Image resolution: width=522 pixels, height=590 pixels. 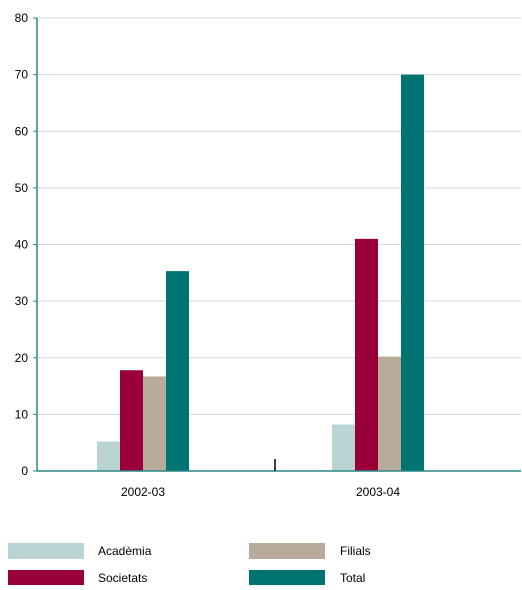 What do you see at coordinates (143, 492) in the screenshot?
I see `x-tick-label: 2002-03` at bounding box center [143, 492].